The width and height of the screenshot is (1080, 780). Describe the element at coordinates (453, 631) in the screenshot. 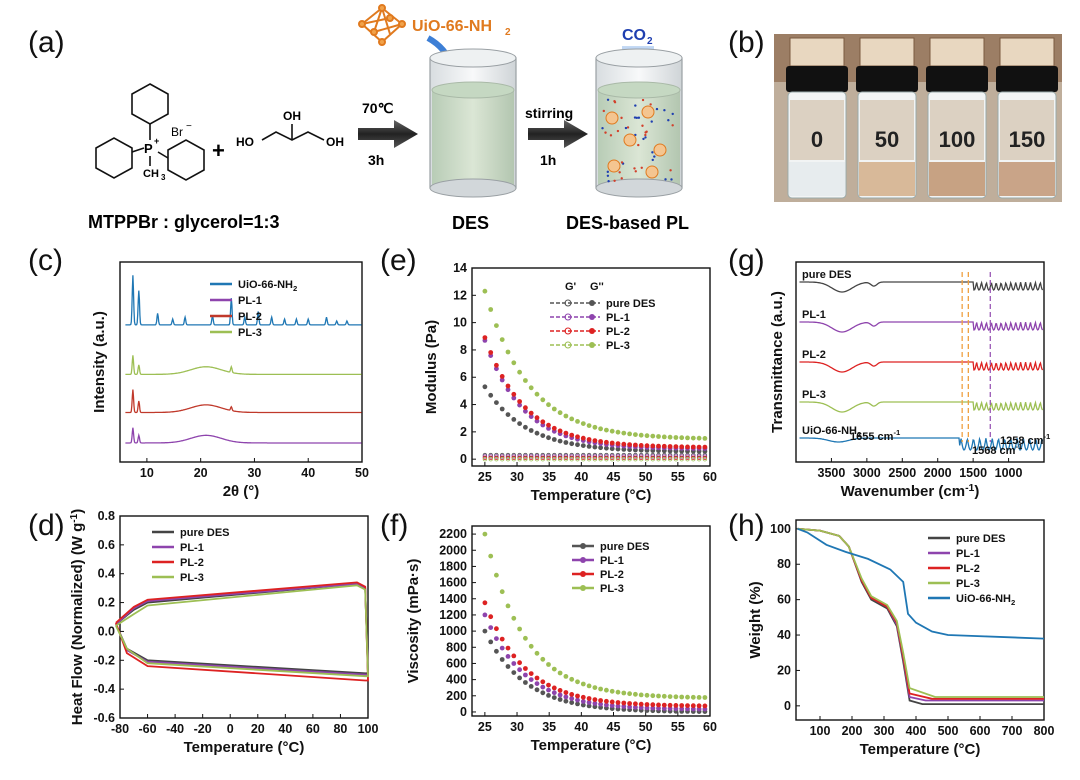

I see `y-tick-label: 1000` at that location.